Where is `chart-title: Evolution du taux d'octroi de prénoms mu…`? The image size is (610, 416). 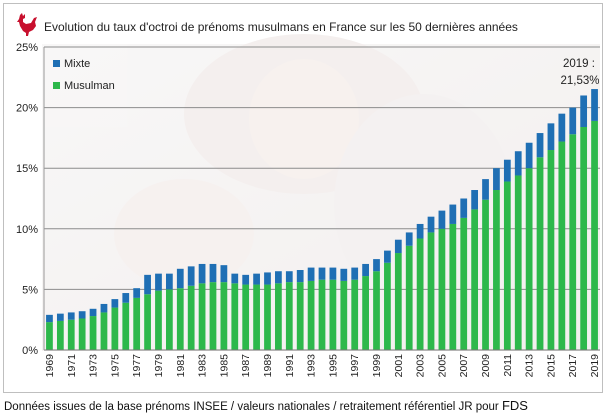 chart-title: Evolution du taux d'octroi de prénoms mu… is located at coordinates (281, 27).